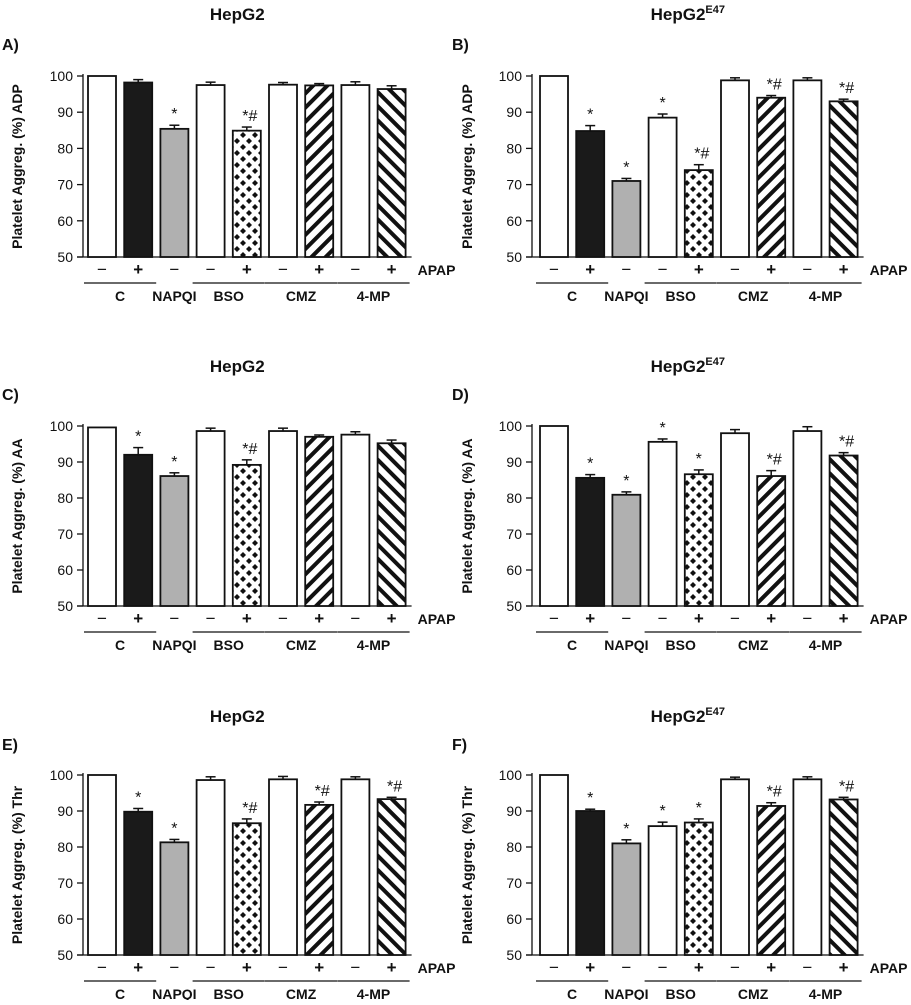  I want to click on panel-label: F), so click(459, 745).